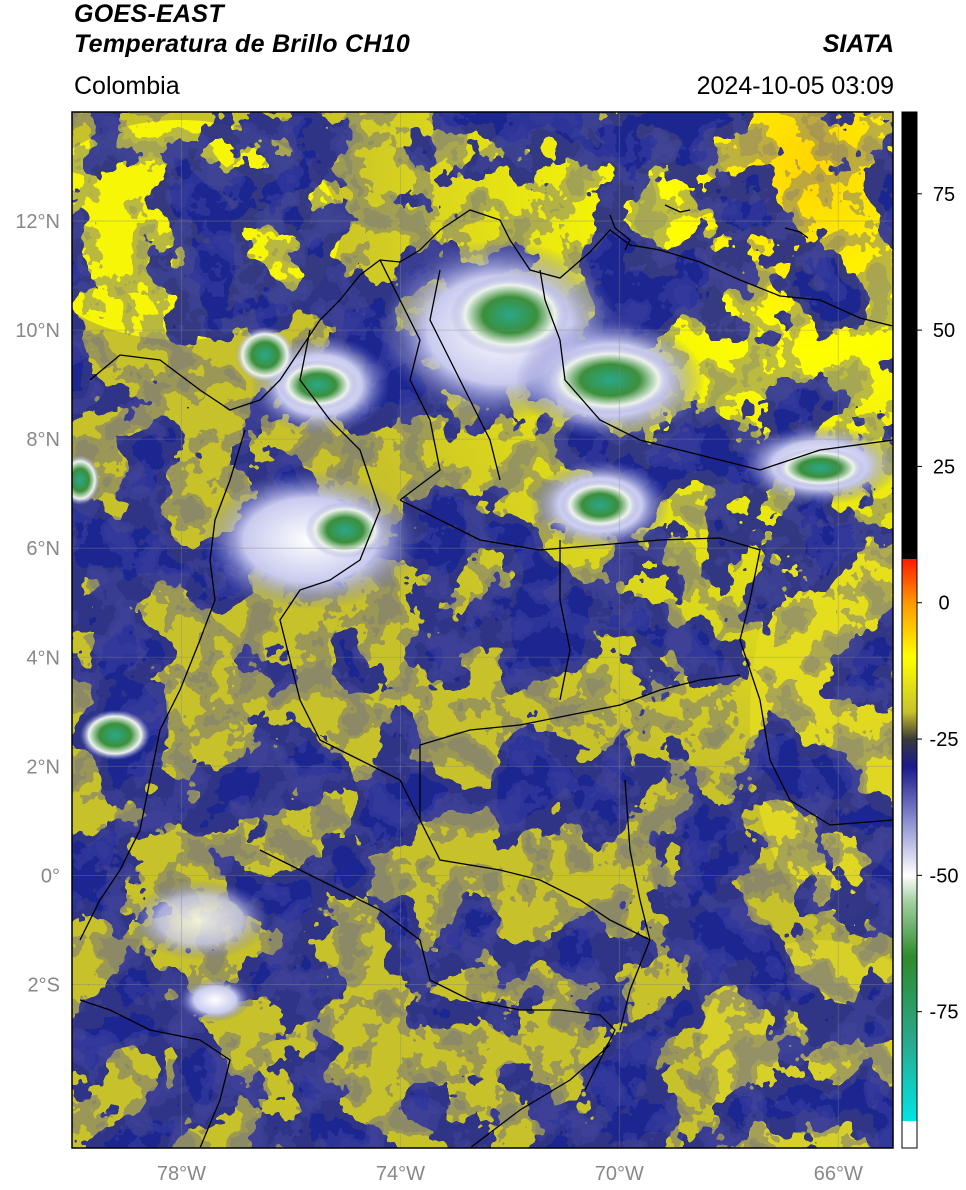 The image size is (966, 1190). I want to click on datetime-label: 2024-10-05 03:09, so click(795, 86).